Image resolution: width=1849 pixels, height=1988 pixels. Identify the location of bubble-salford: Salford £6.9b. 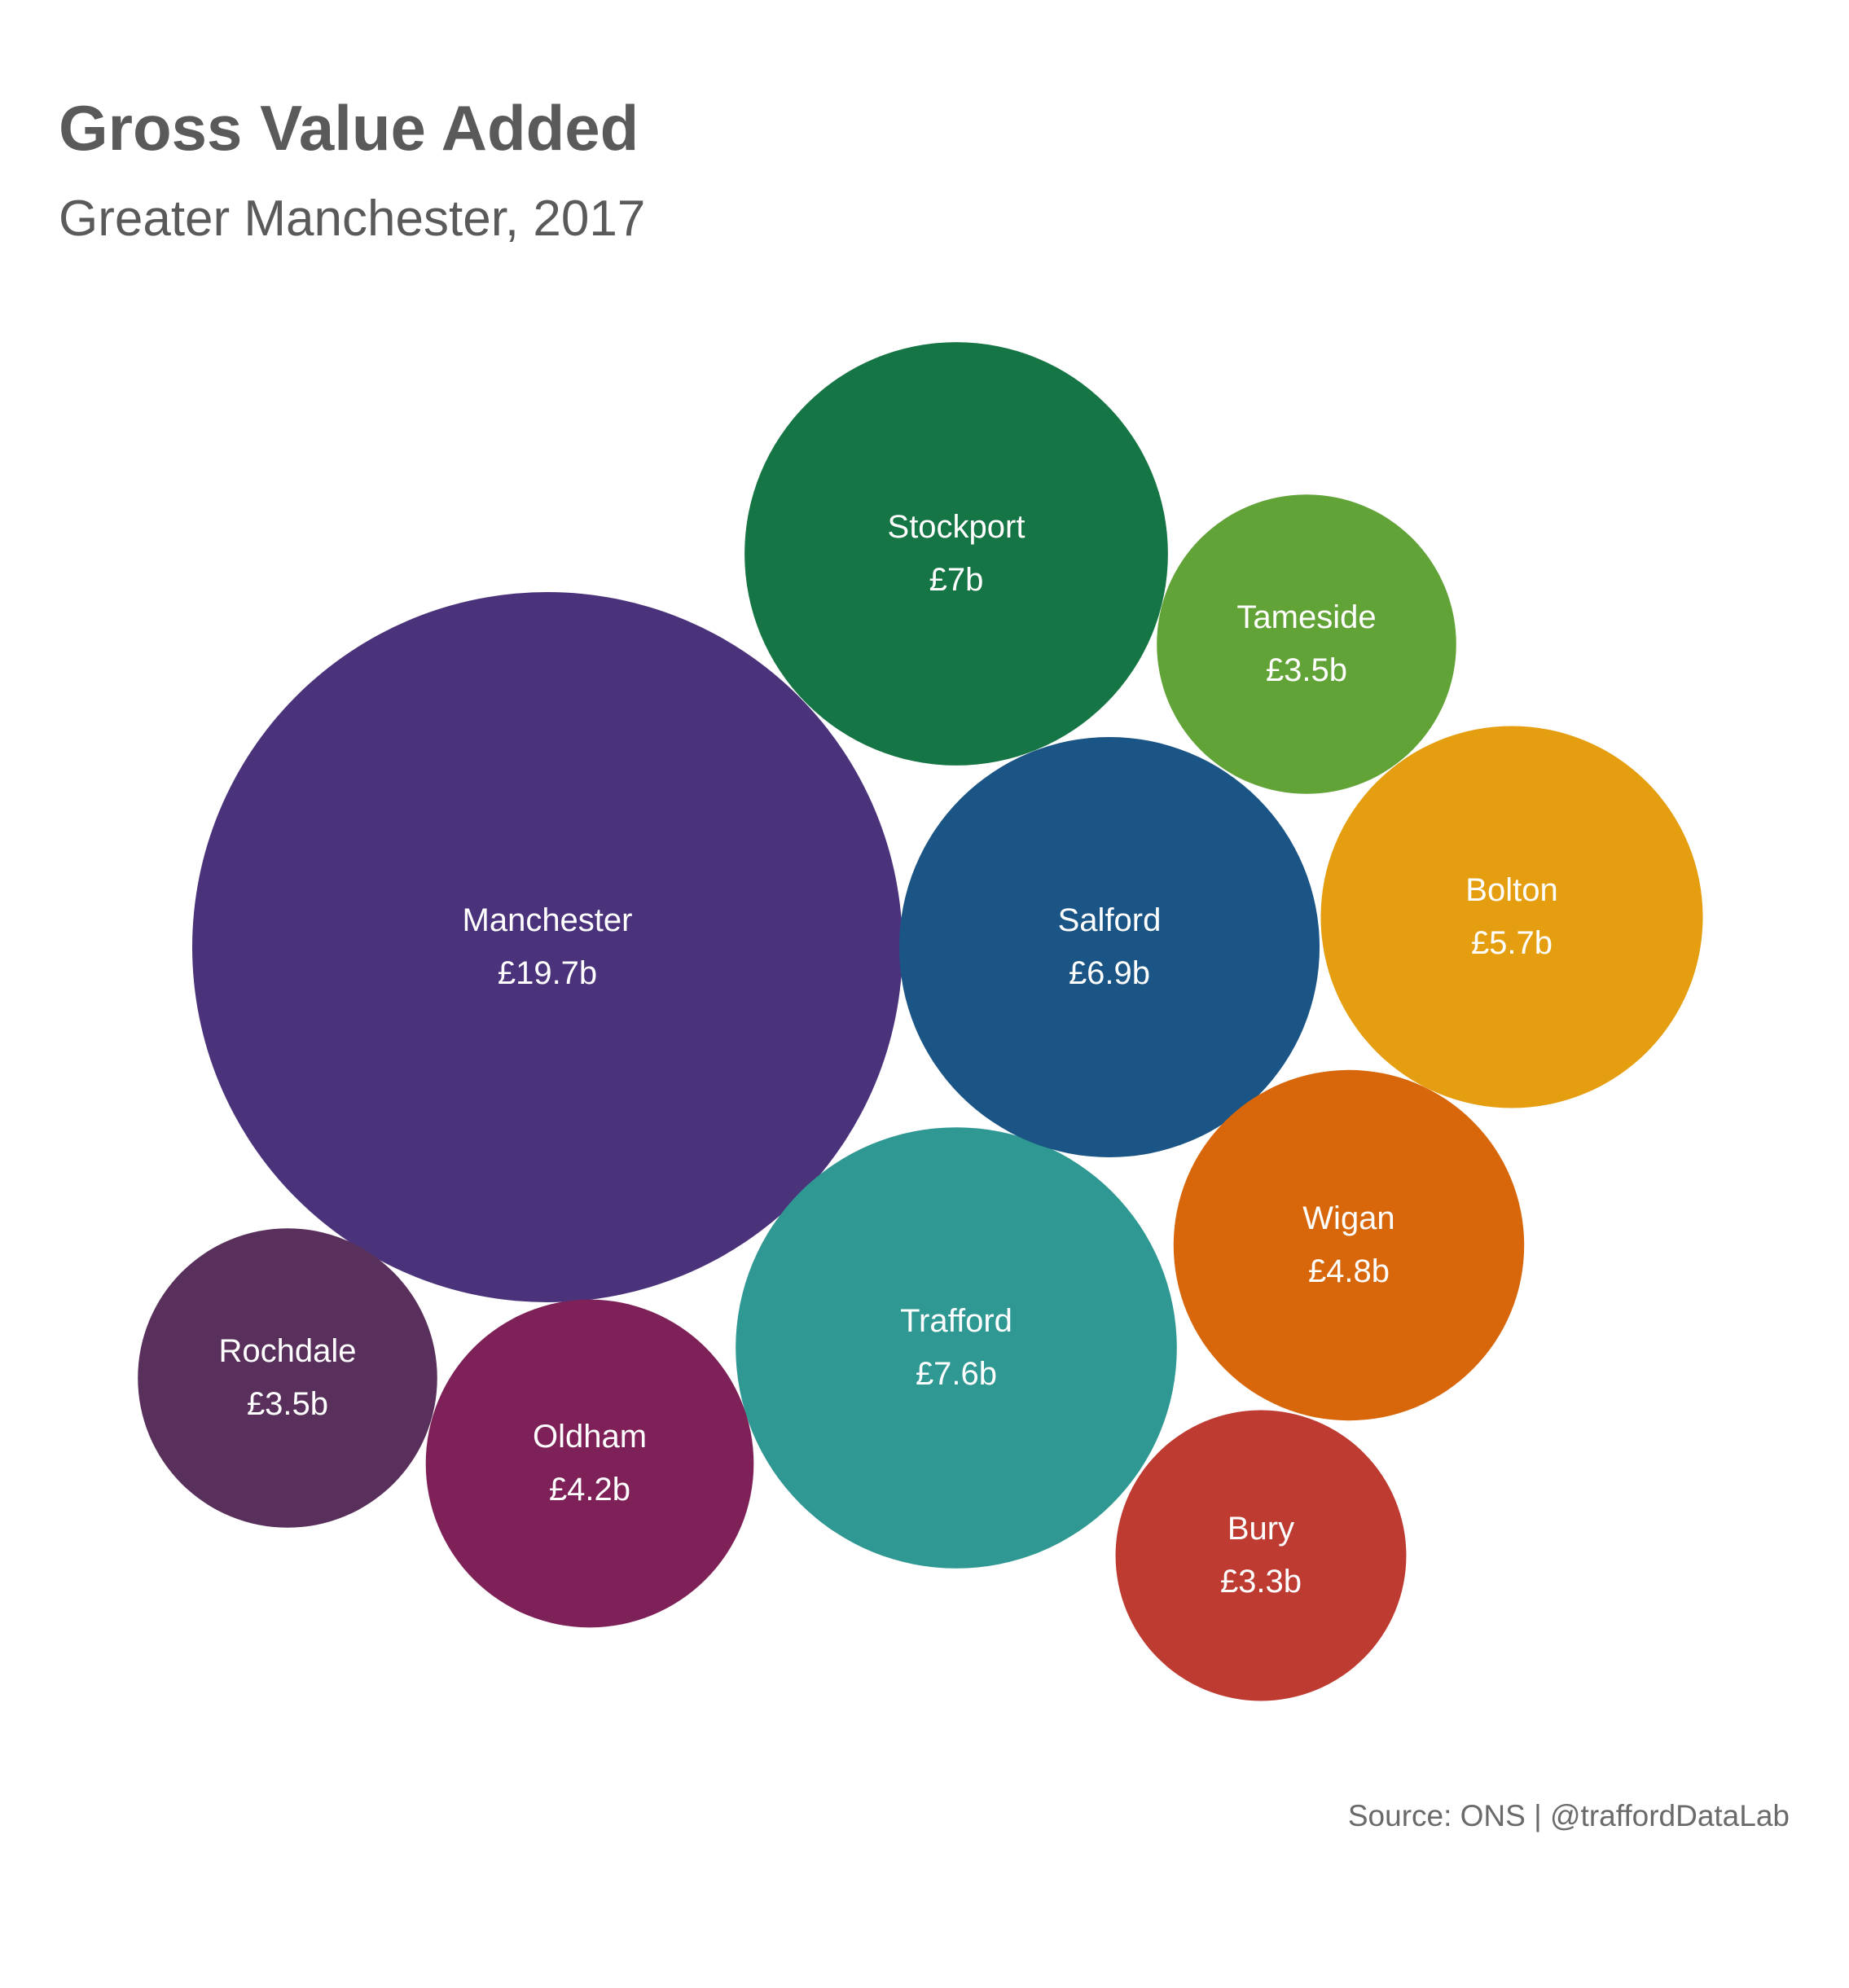
(1109, 947).